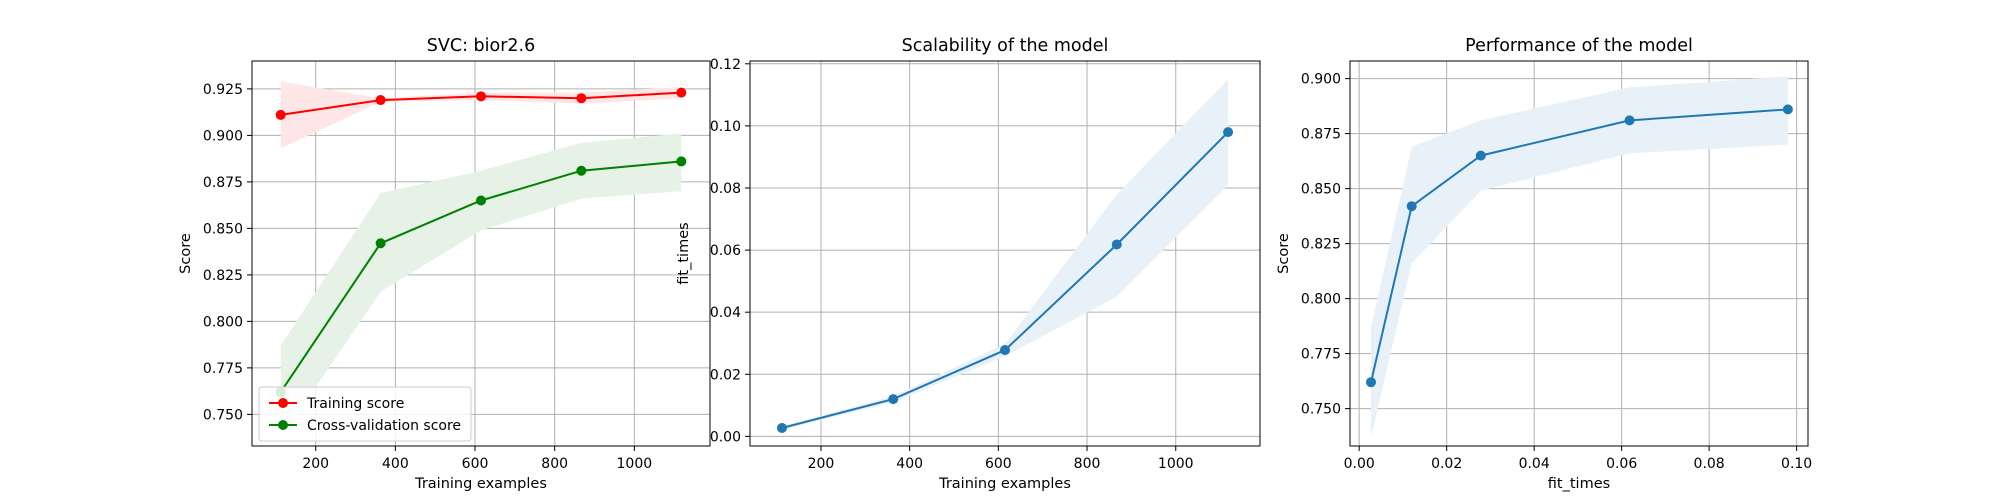 The height and width of the screenshot is (500, 2000). What do you see at coordinates (355, 404) in the screenshot?
I see `chart-1-legend-label-0: Training score` at bounding box center [355, 404].